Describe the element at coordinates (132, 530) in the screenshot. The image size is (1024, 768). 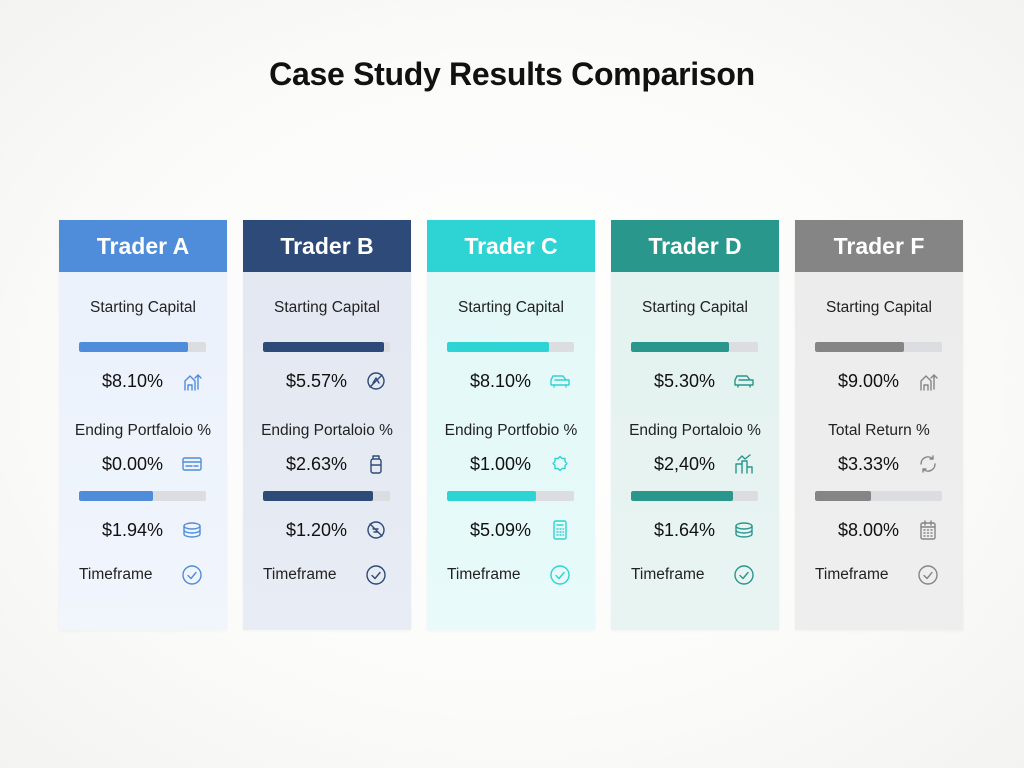
I see `value-text: $1.94%` at that location.